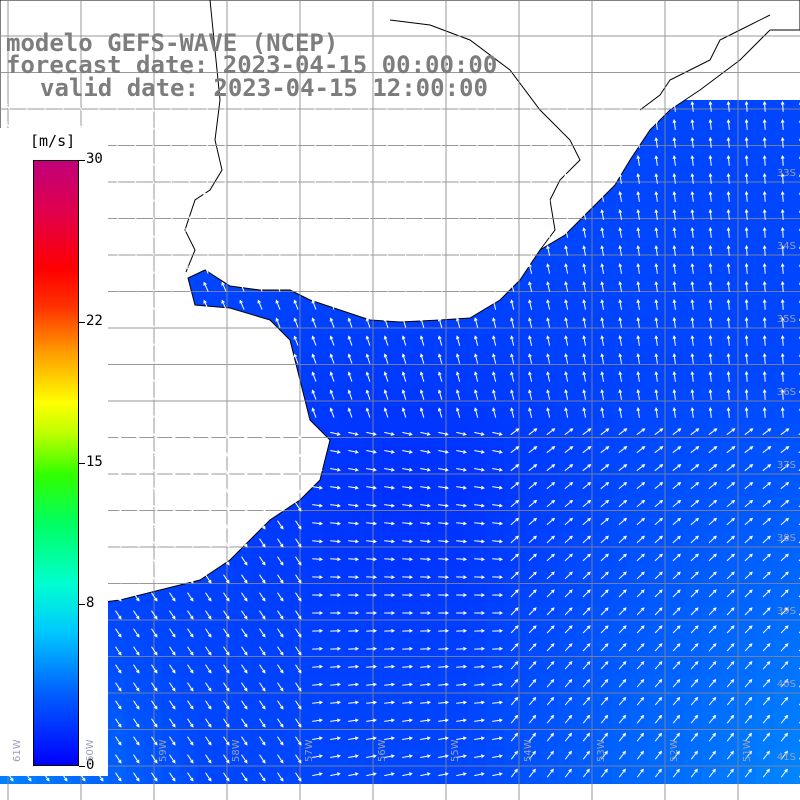 The width and height of the screenshot is (800, 800). What do you see at coordinates (796, 631) in the screenshot?
I see `wind-cell` at bounding box center [796, 631].